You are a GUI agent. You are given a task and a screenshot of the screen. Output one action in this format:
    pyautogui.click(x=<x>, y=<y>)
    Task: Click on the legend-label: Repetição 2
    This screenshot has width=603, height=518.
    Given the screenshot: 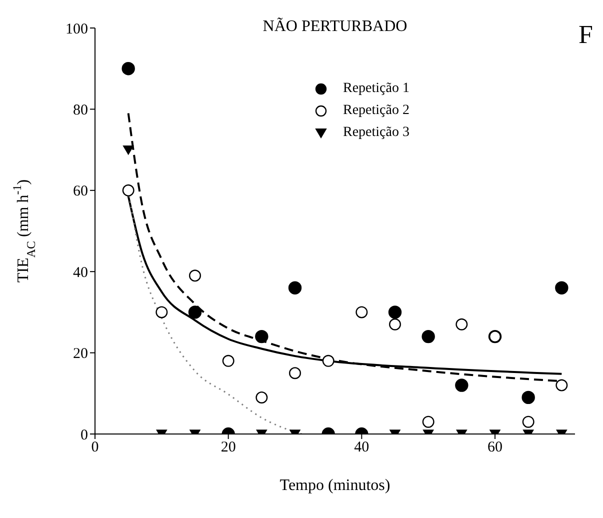 What is the action you would take?
    pyautogui.click(x=376, y=111)
    